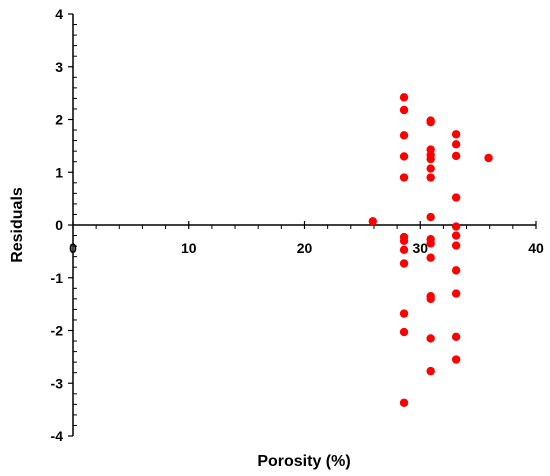  Describe the element at coordinates (59, 120) in the screenshot. I see `y-tick-label: 2` at that location.